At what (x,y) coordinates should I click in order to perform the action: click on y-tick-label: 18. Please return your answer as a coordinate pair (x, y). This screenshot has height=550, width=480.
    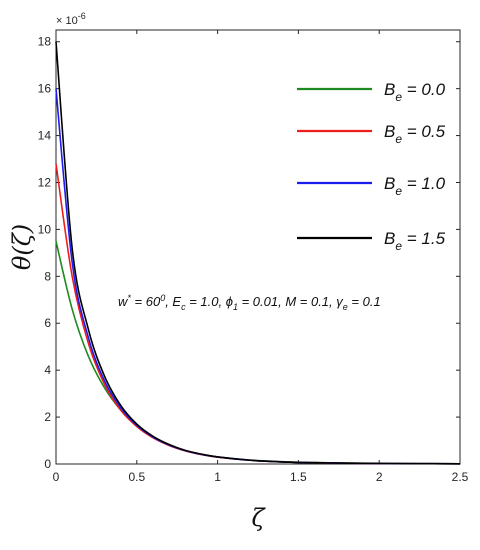
    Looking at the image, I should click on (45, 42).